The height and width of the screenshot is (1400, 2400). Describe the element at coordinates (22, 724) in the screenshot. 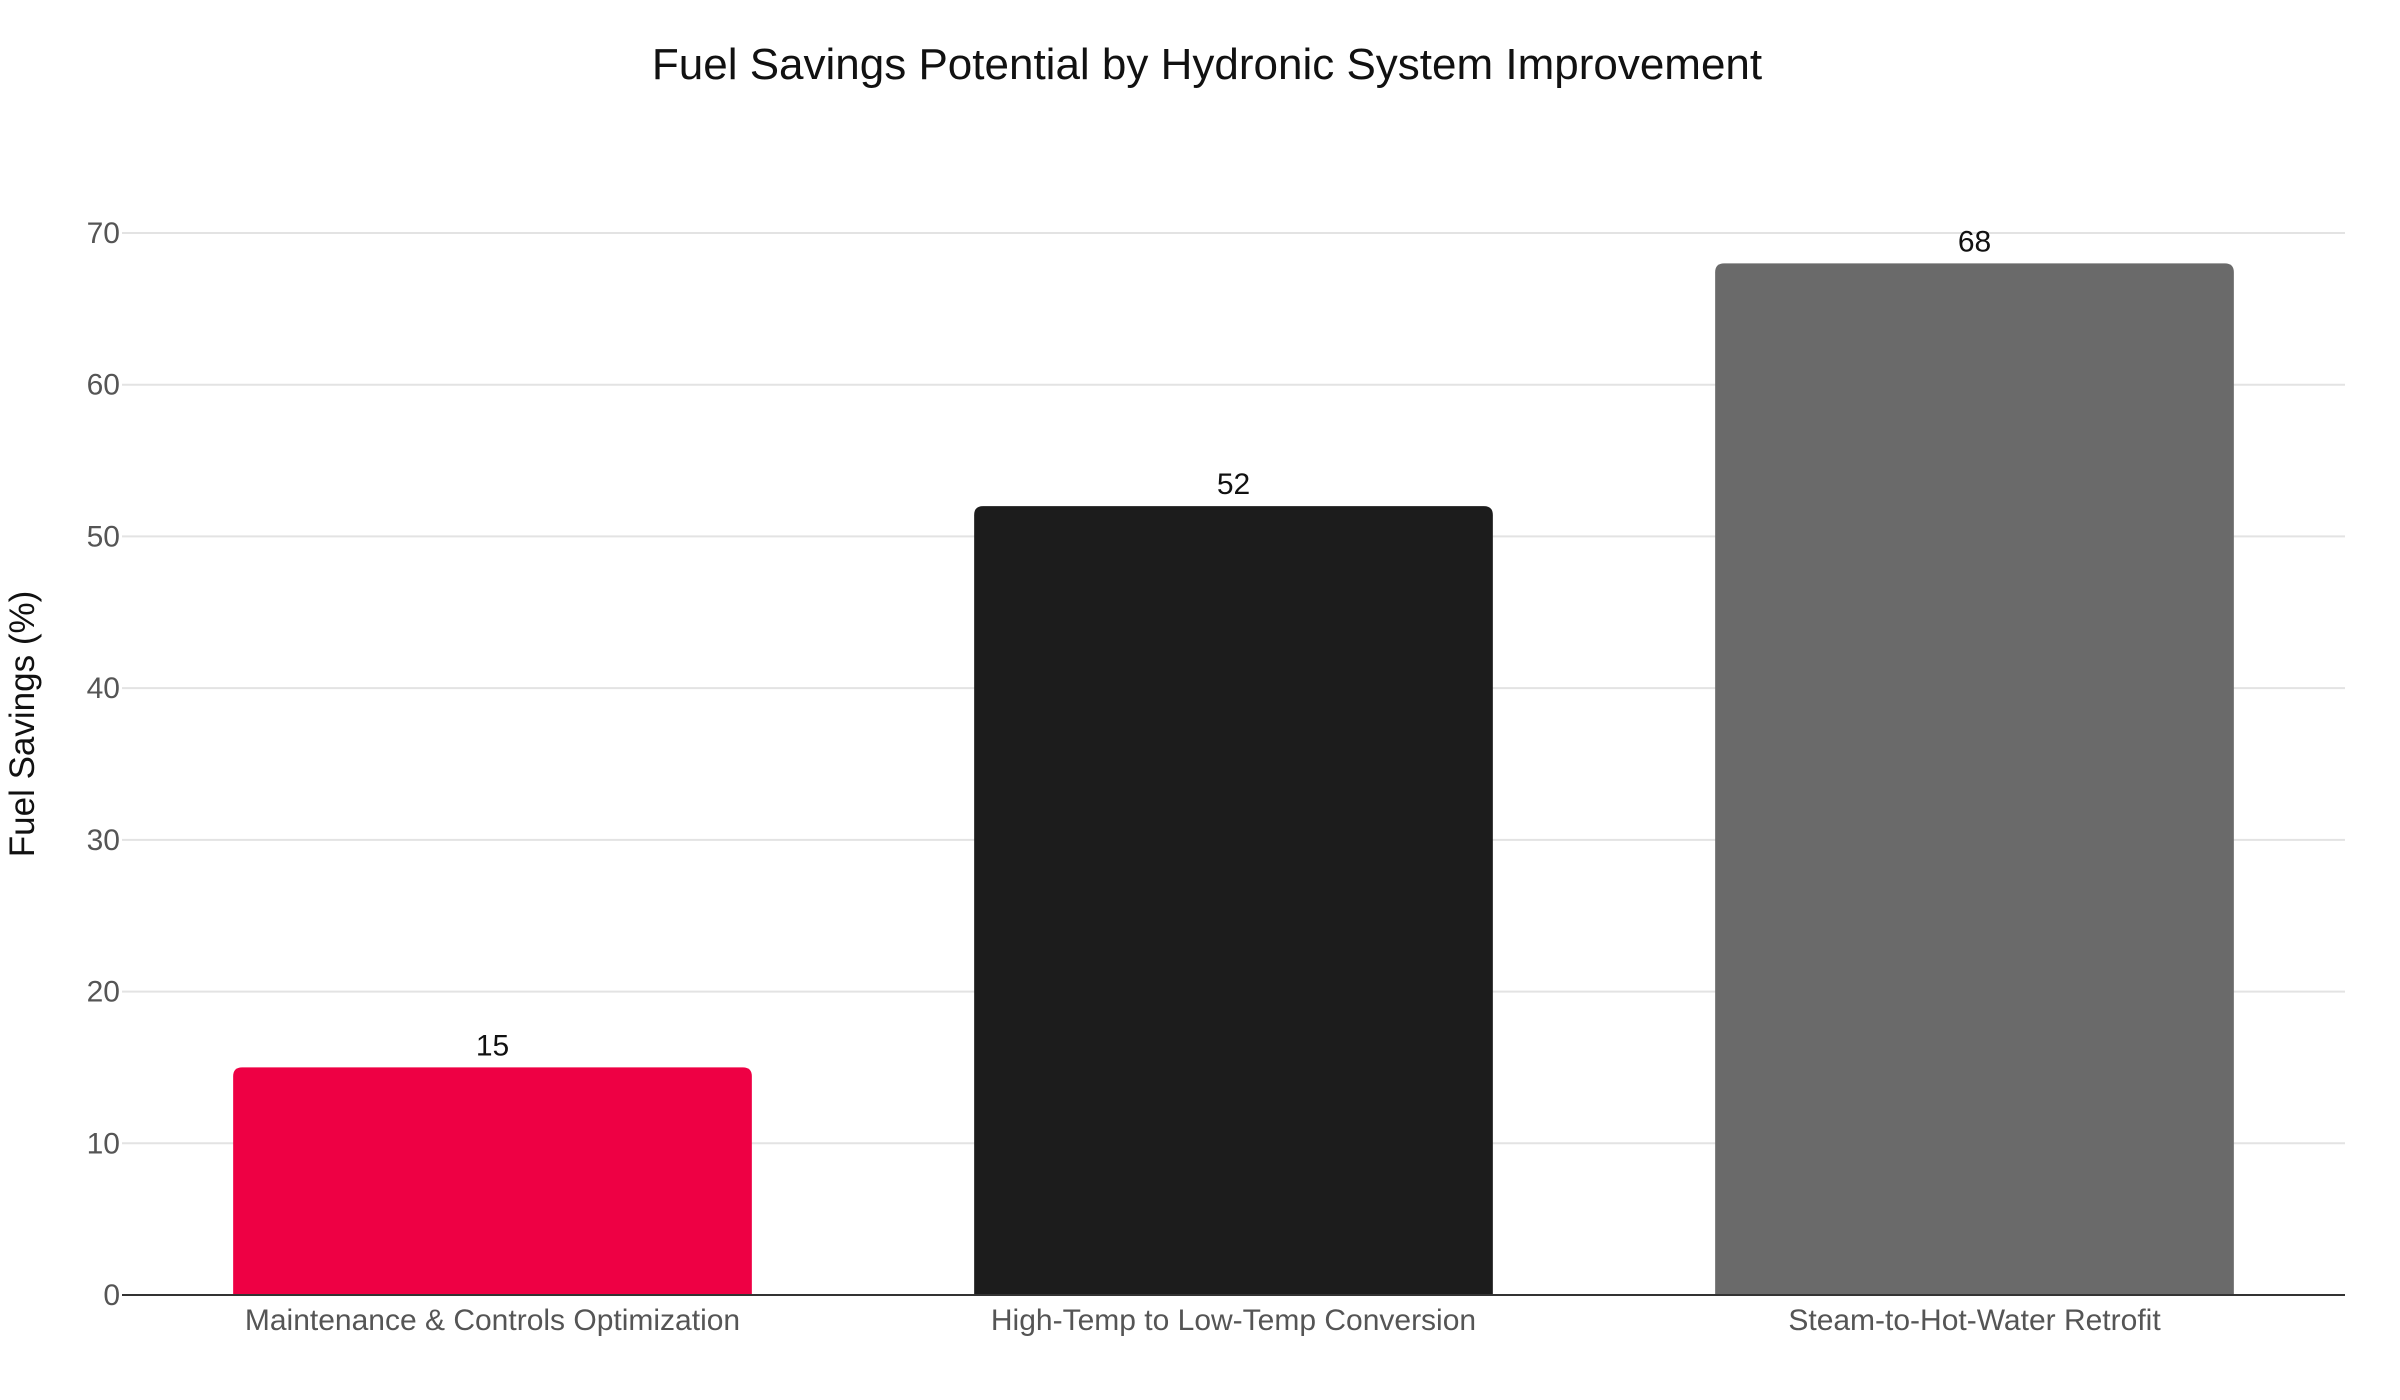

I see `y-axis-label: Fuel Savings (%)` at that location.